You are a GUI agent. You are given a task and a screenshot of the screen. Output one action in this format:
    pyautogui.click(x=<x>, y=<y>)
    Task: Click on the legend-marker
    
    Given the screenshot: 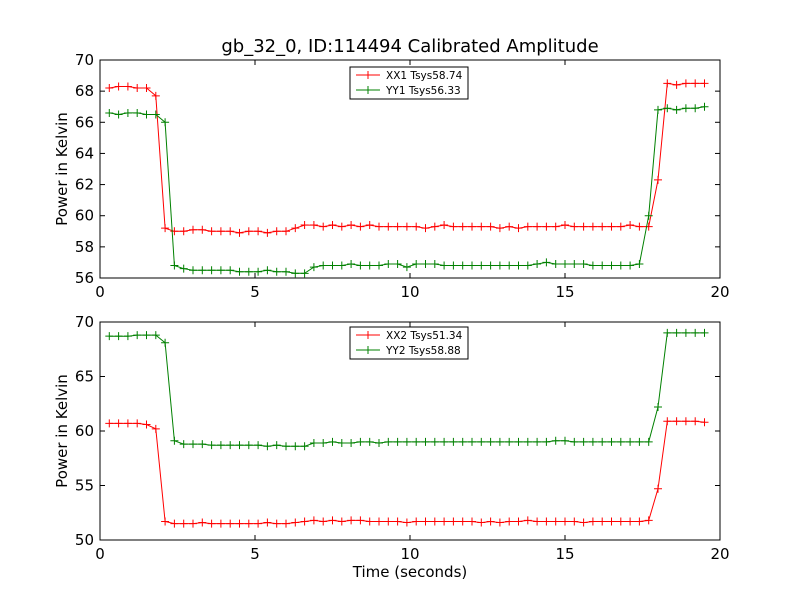 What is the action you would take?
    pyautogui.click(x=368, y=75)
    